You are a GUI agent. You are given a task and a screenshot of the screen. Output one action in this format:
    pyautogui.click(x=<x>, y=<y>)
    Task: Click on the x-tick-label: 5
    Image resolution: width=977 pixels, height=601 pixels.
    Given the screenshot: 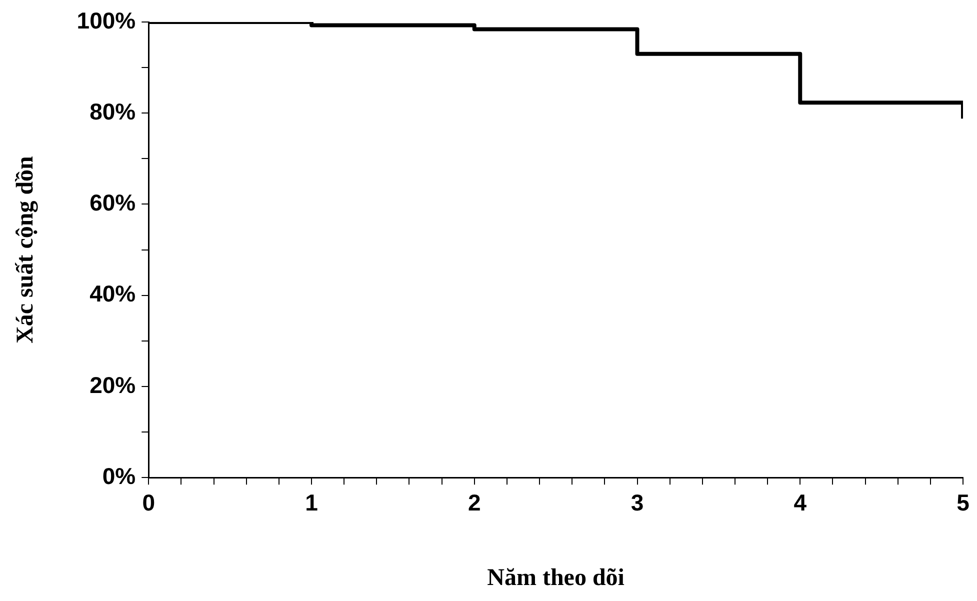 What is the action you would take?
    pyautogui.click(x=963, y=503)
    